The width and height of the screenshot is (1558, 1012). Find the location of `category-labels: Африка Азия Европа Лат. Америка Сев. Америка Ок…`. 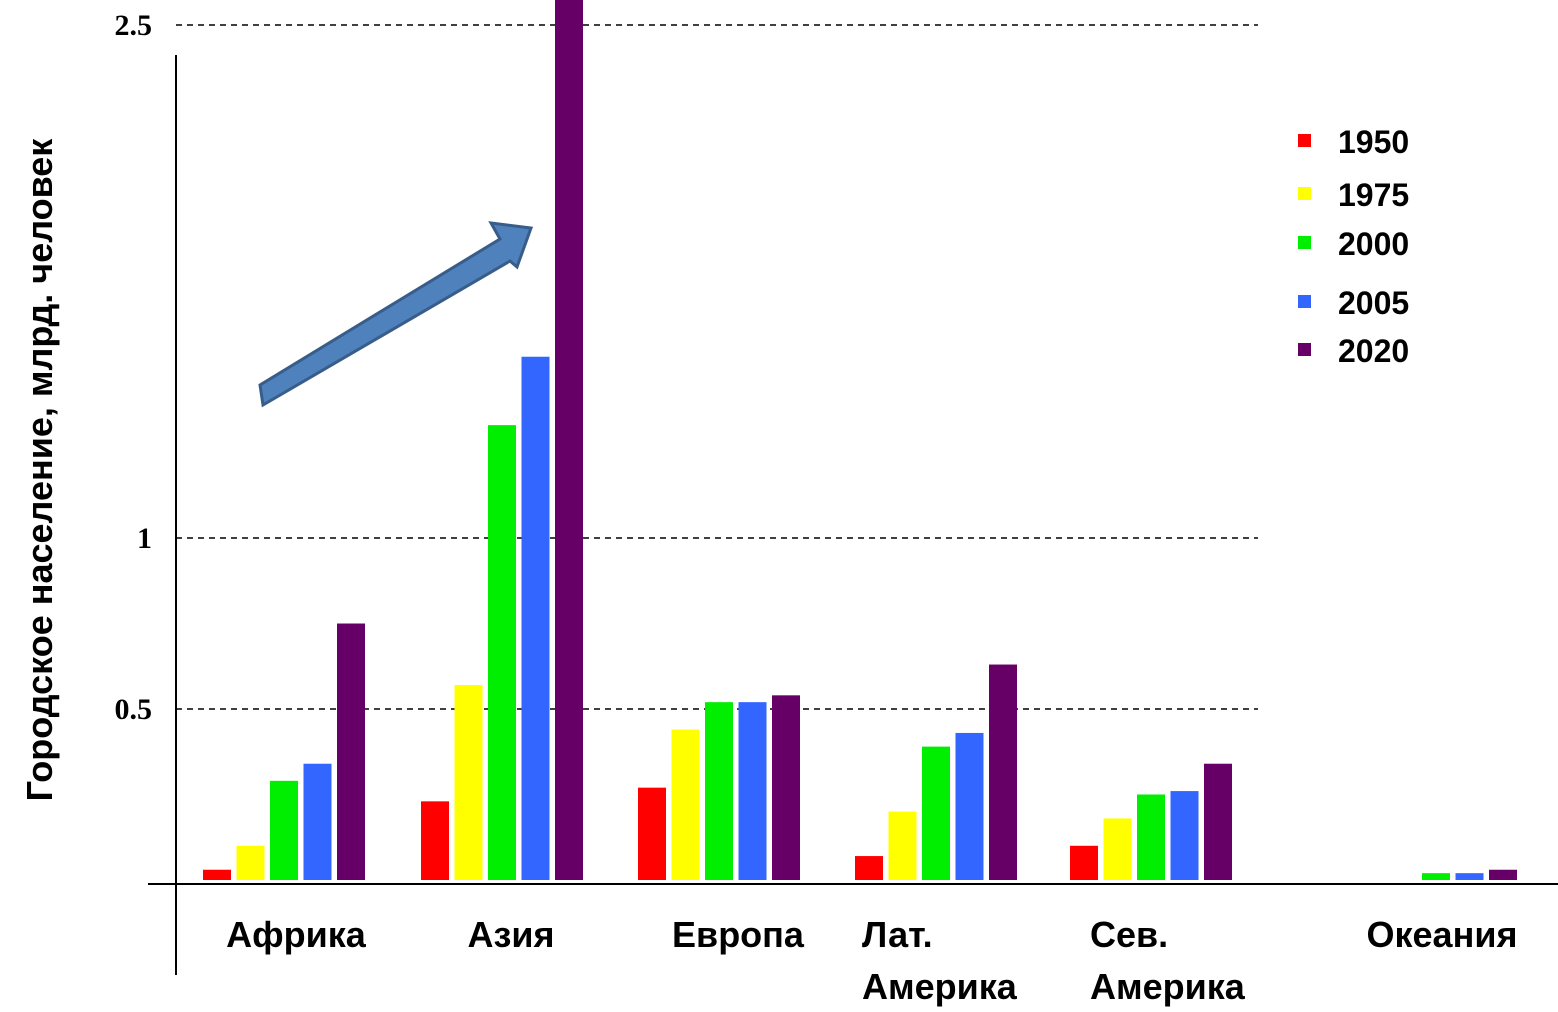

category-labels: Африка Азия Европа Лат. Америка Сев. Америка Ок… is located at coordinates (871, 960).